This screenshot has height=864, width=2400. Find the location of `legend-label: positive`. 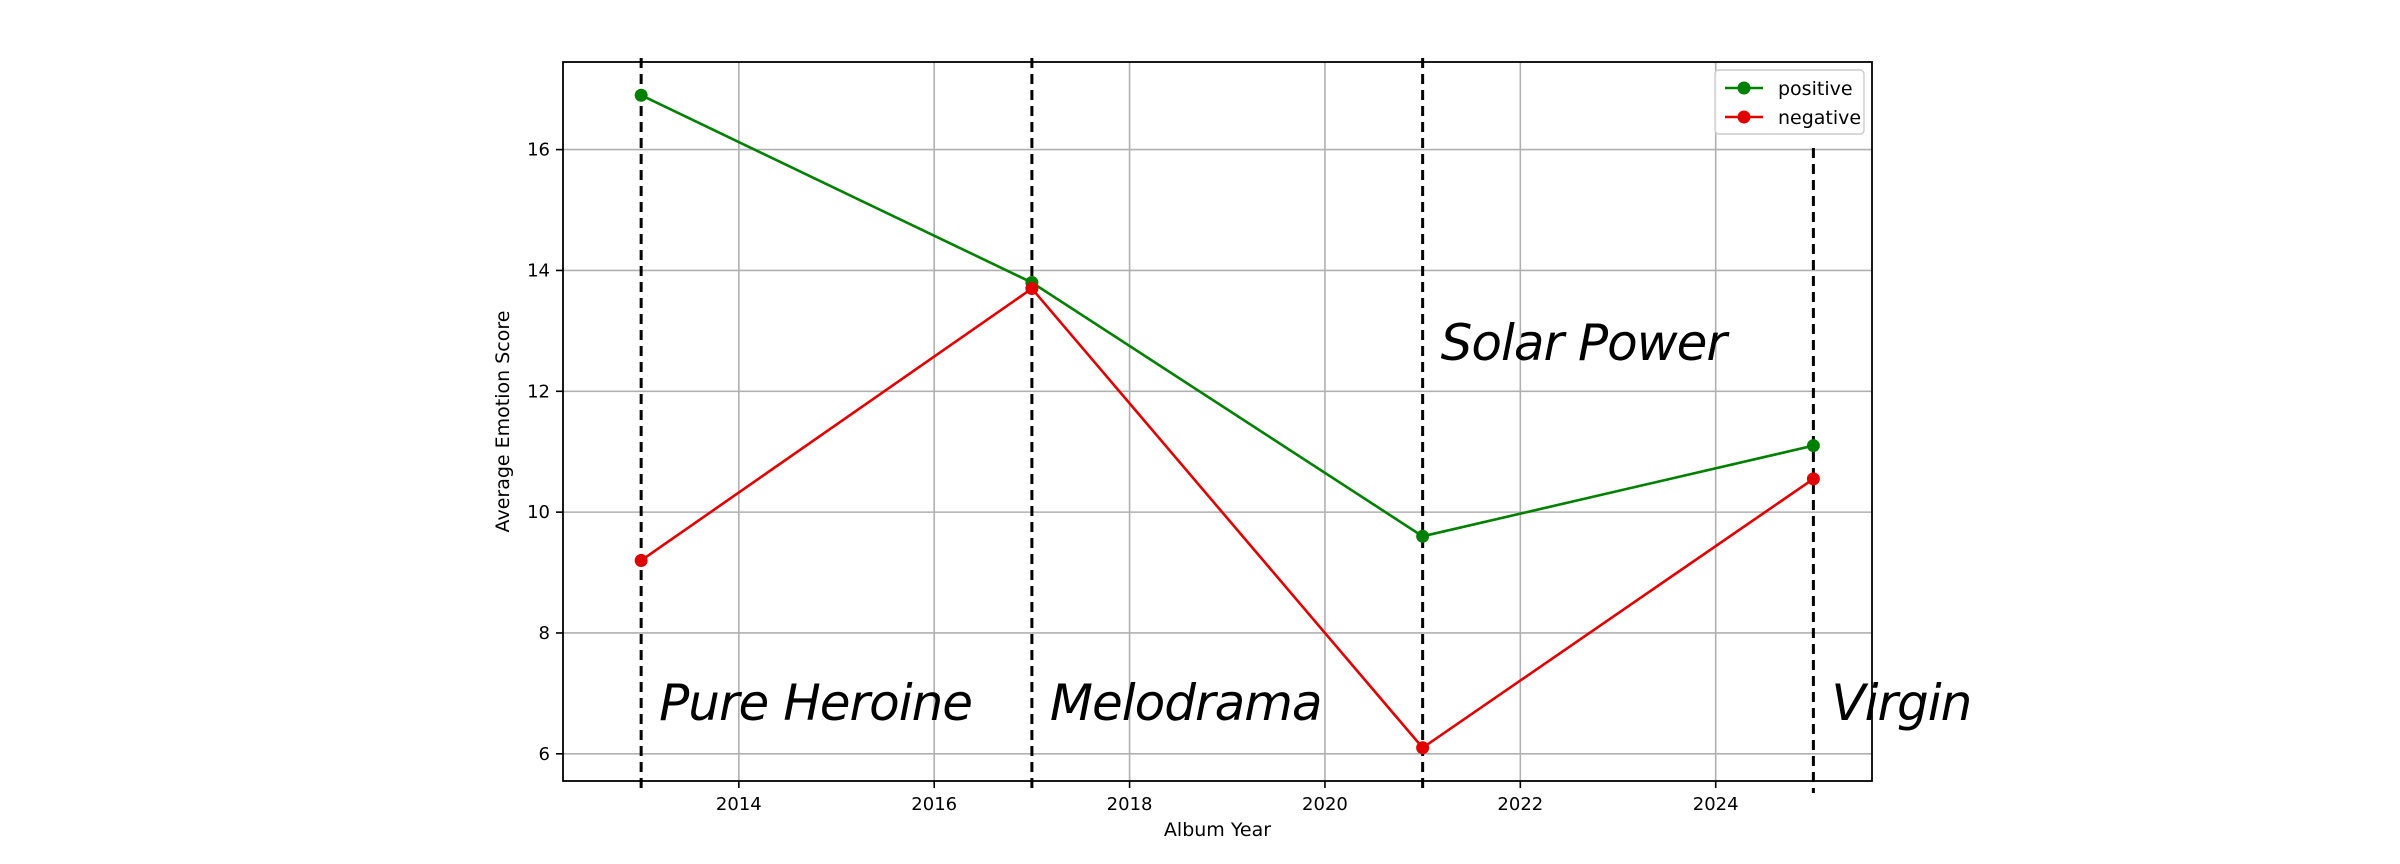

legend-label: positive is located at coordinates (1815, 89).